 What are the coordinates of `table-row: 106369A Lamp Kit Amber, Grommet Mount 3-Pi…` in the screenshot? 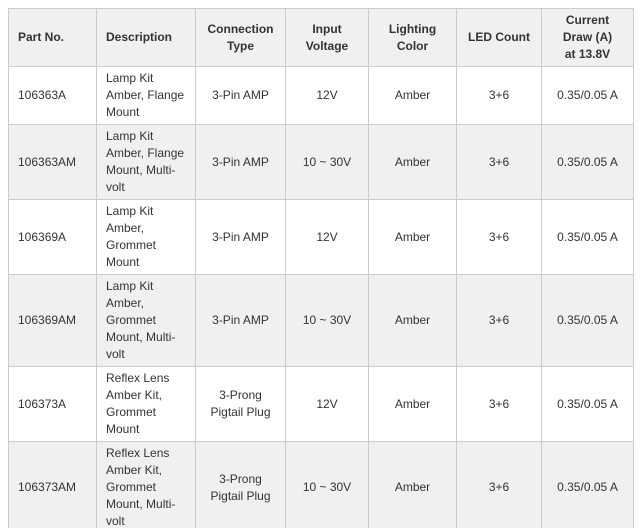 It's located at (321, 237).